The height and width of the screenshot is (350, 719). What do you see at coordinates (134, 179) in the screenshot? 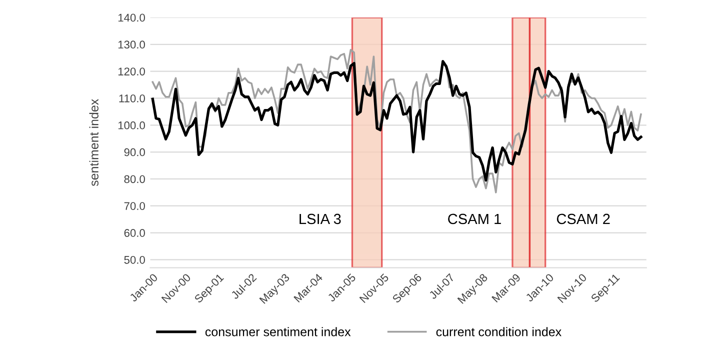
I see `y-tick-label: 80.0` at bounding box center [134, 179].